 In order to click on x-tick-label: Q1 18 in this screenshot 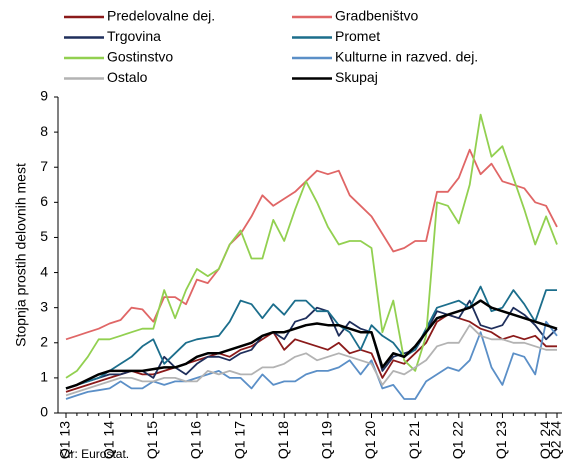, I will do `click(283, 440)`.